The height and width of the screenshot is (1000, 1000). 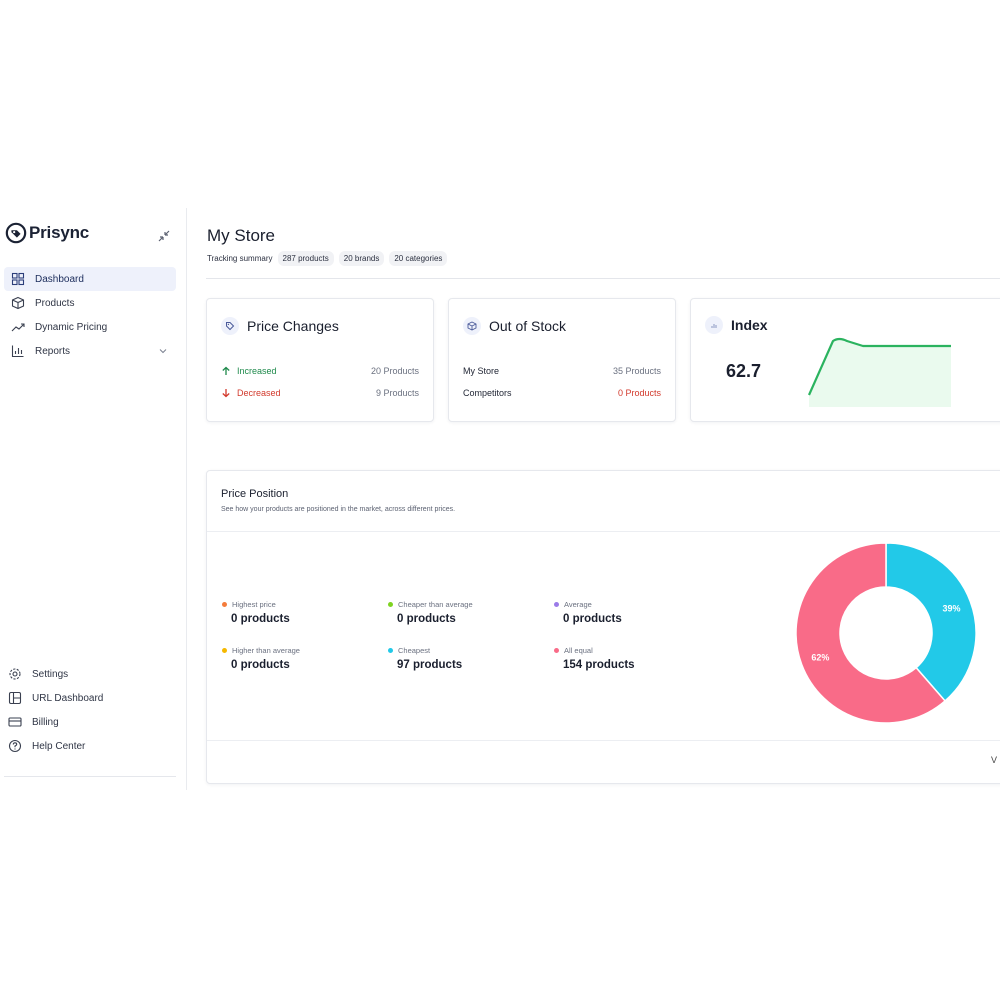 I want to click on gear-icon, so click(x=15, y=674).